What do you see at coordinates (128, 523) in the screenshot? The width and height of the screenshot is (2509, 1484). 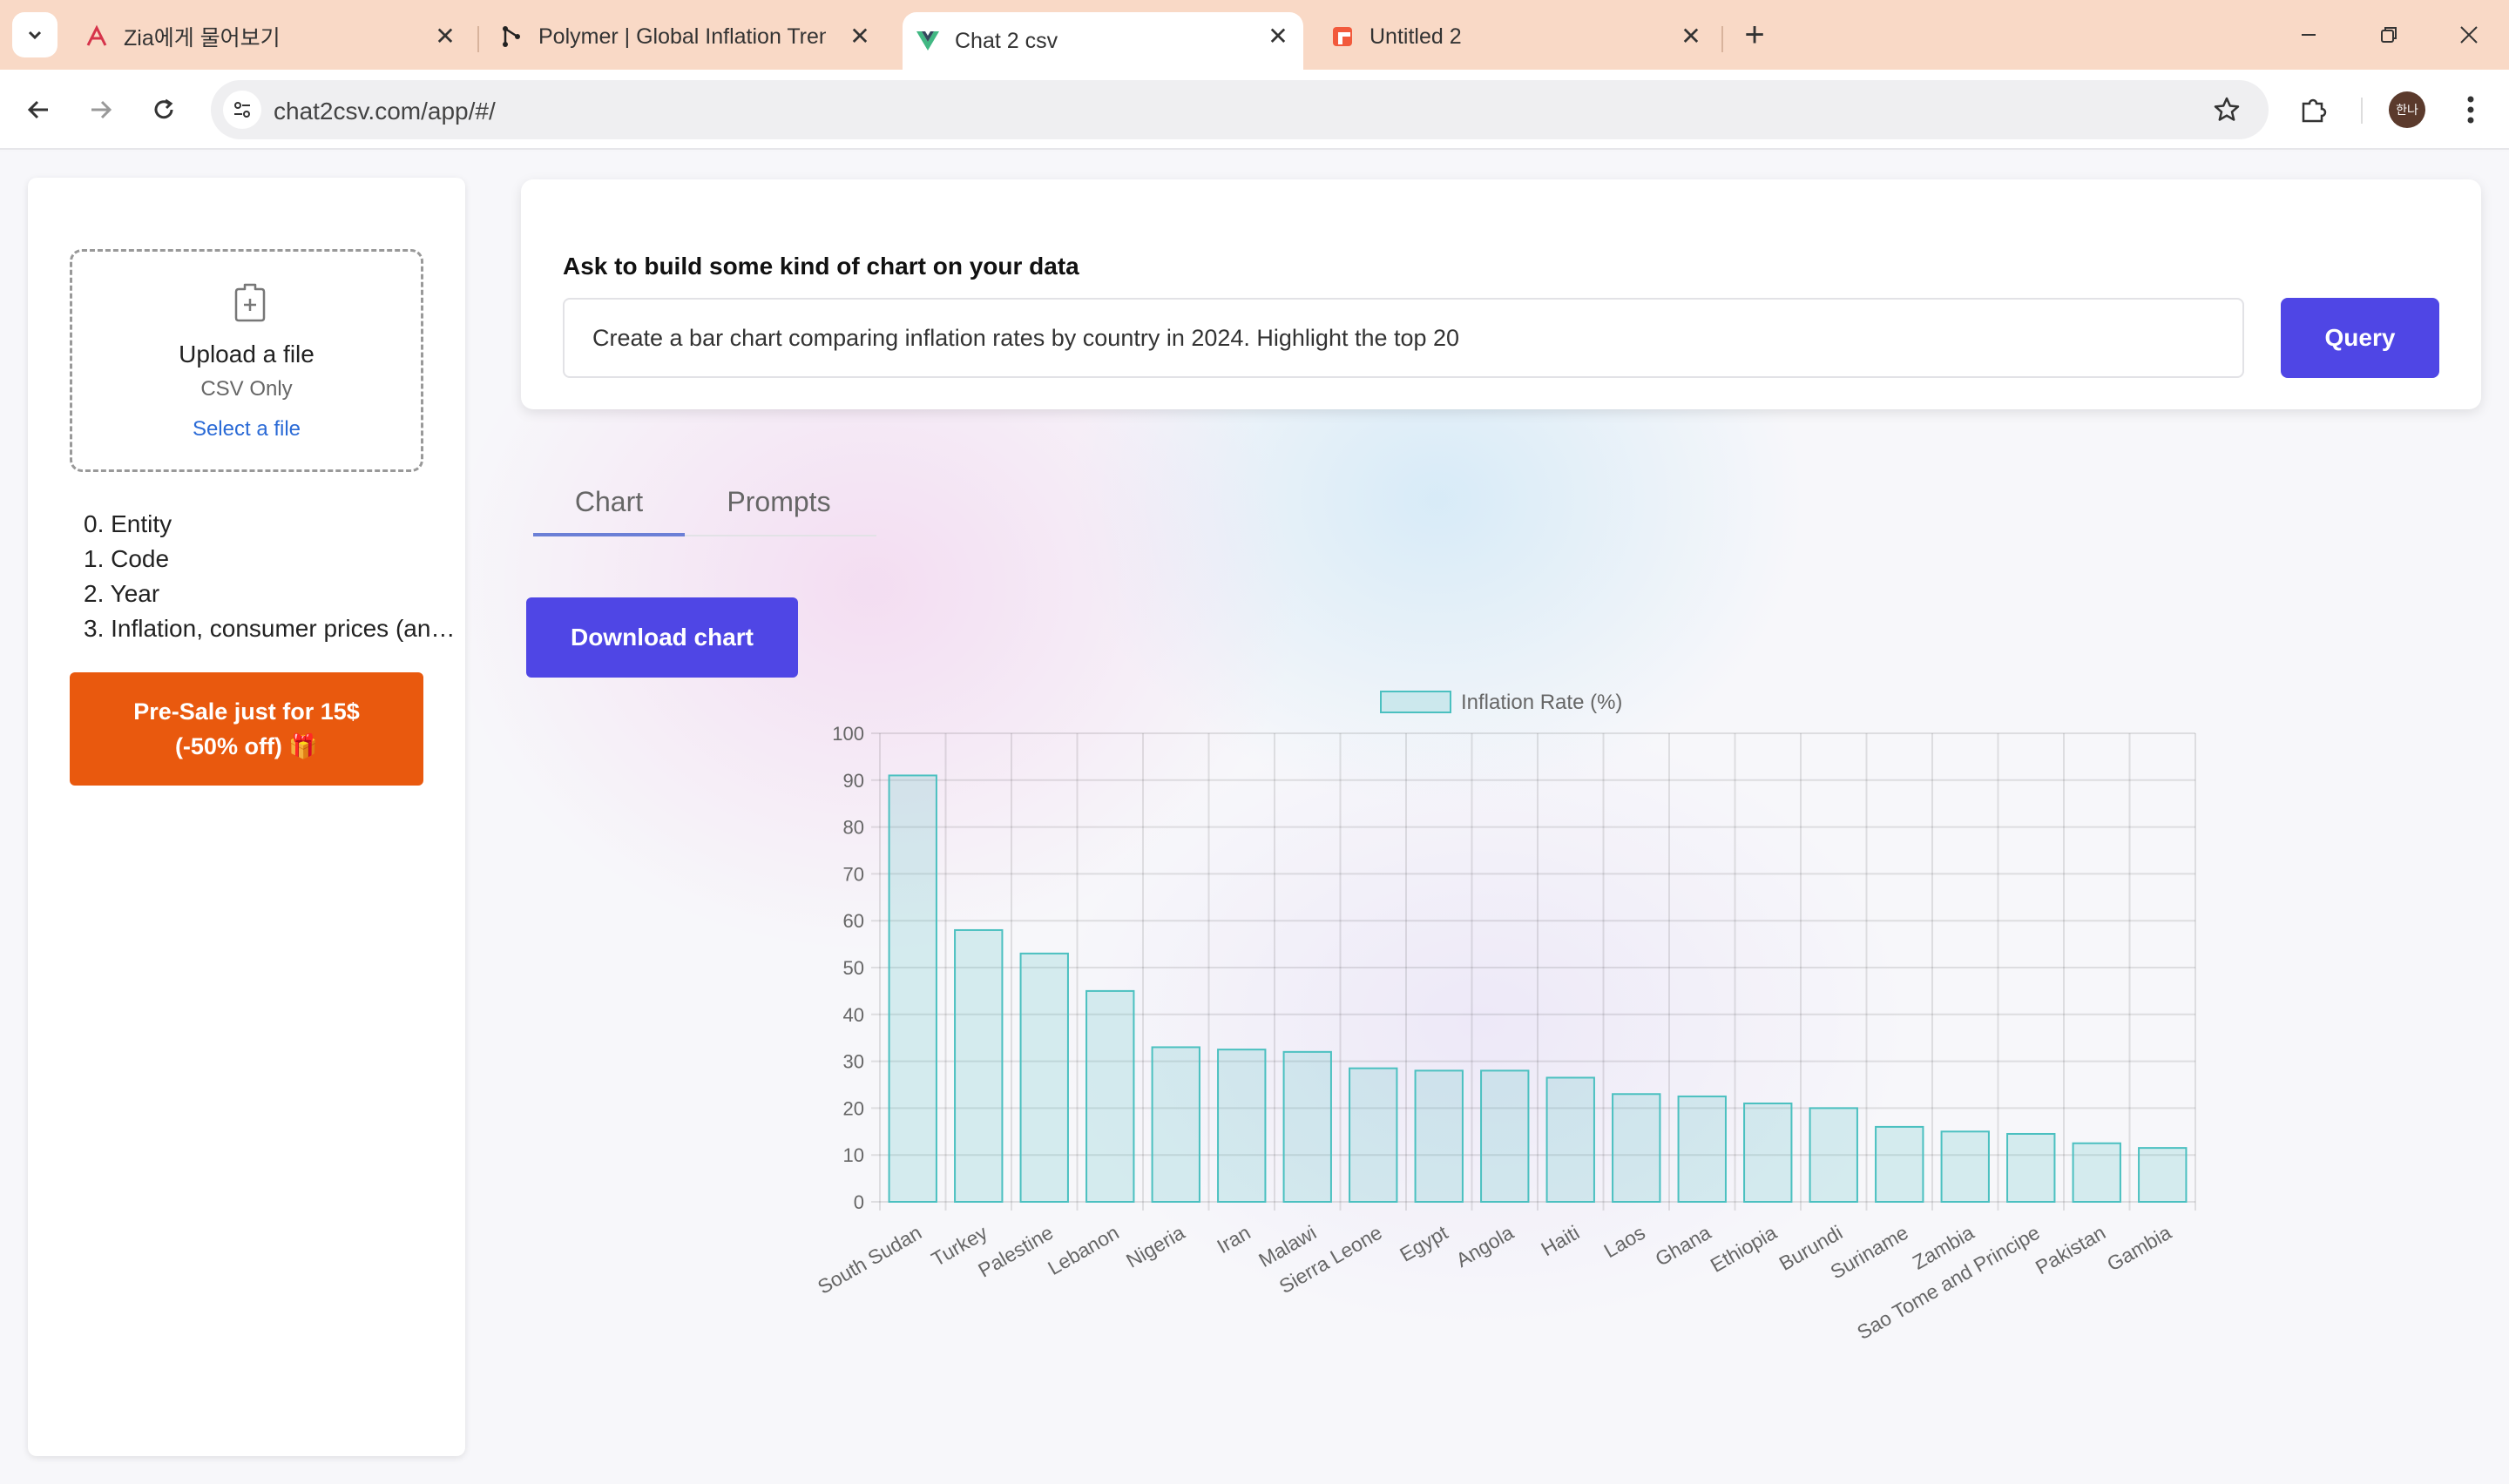 I see `column-item: 0. Entity` at bounding box center [128, 523].